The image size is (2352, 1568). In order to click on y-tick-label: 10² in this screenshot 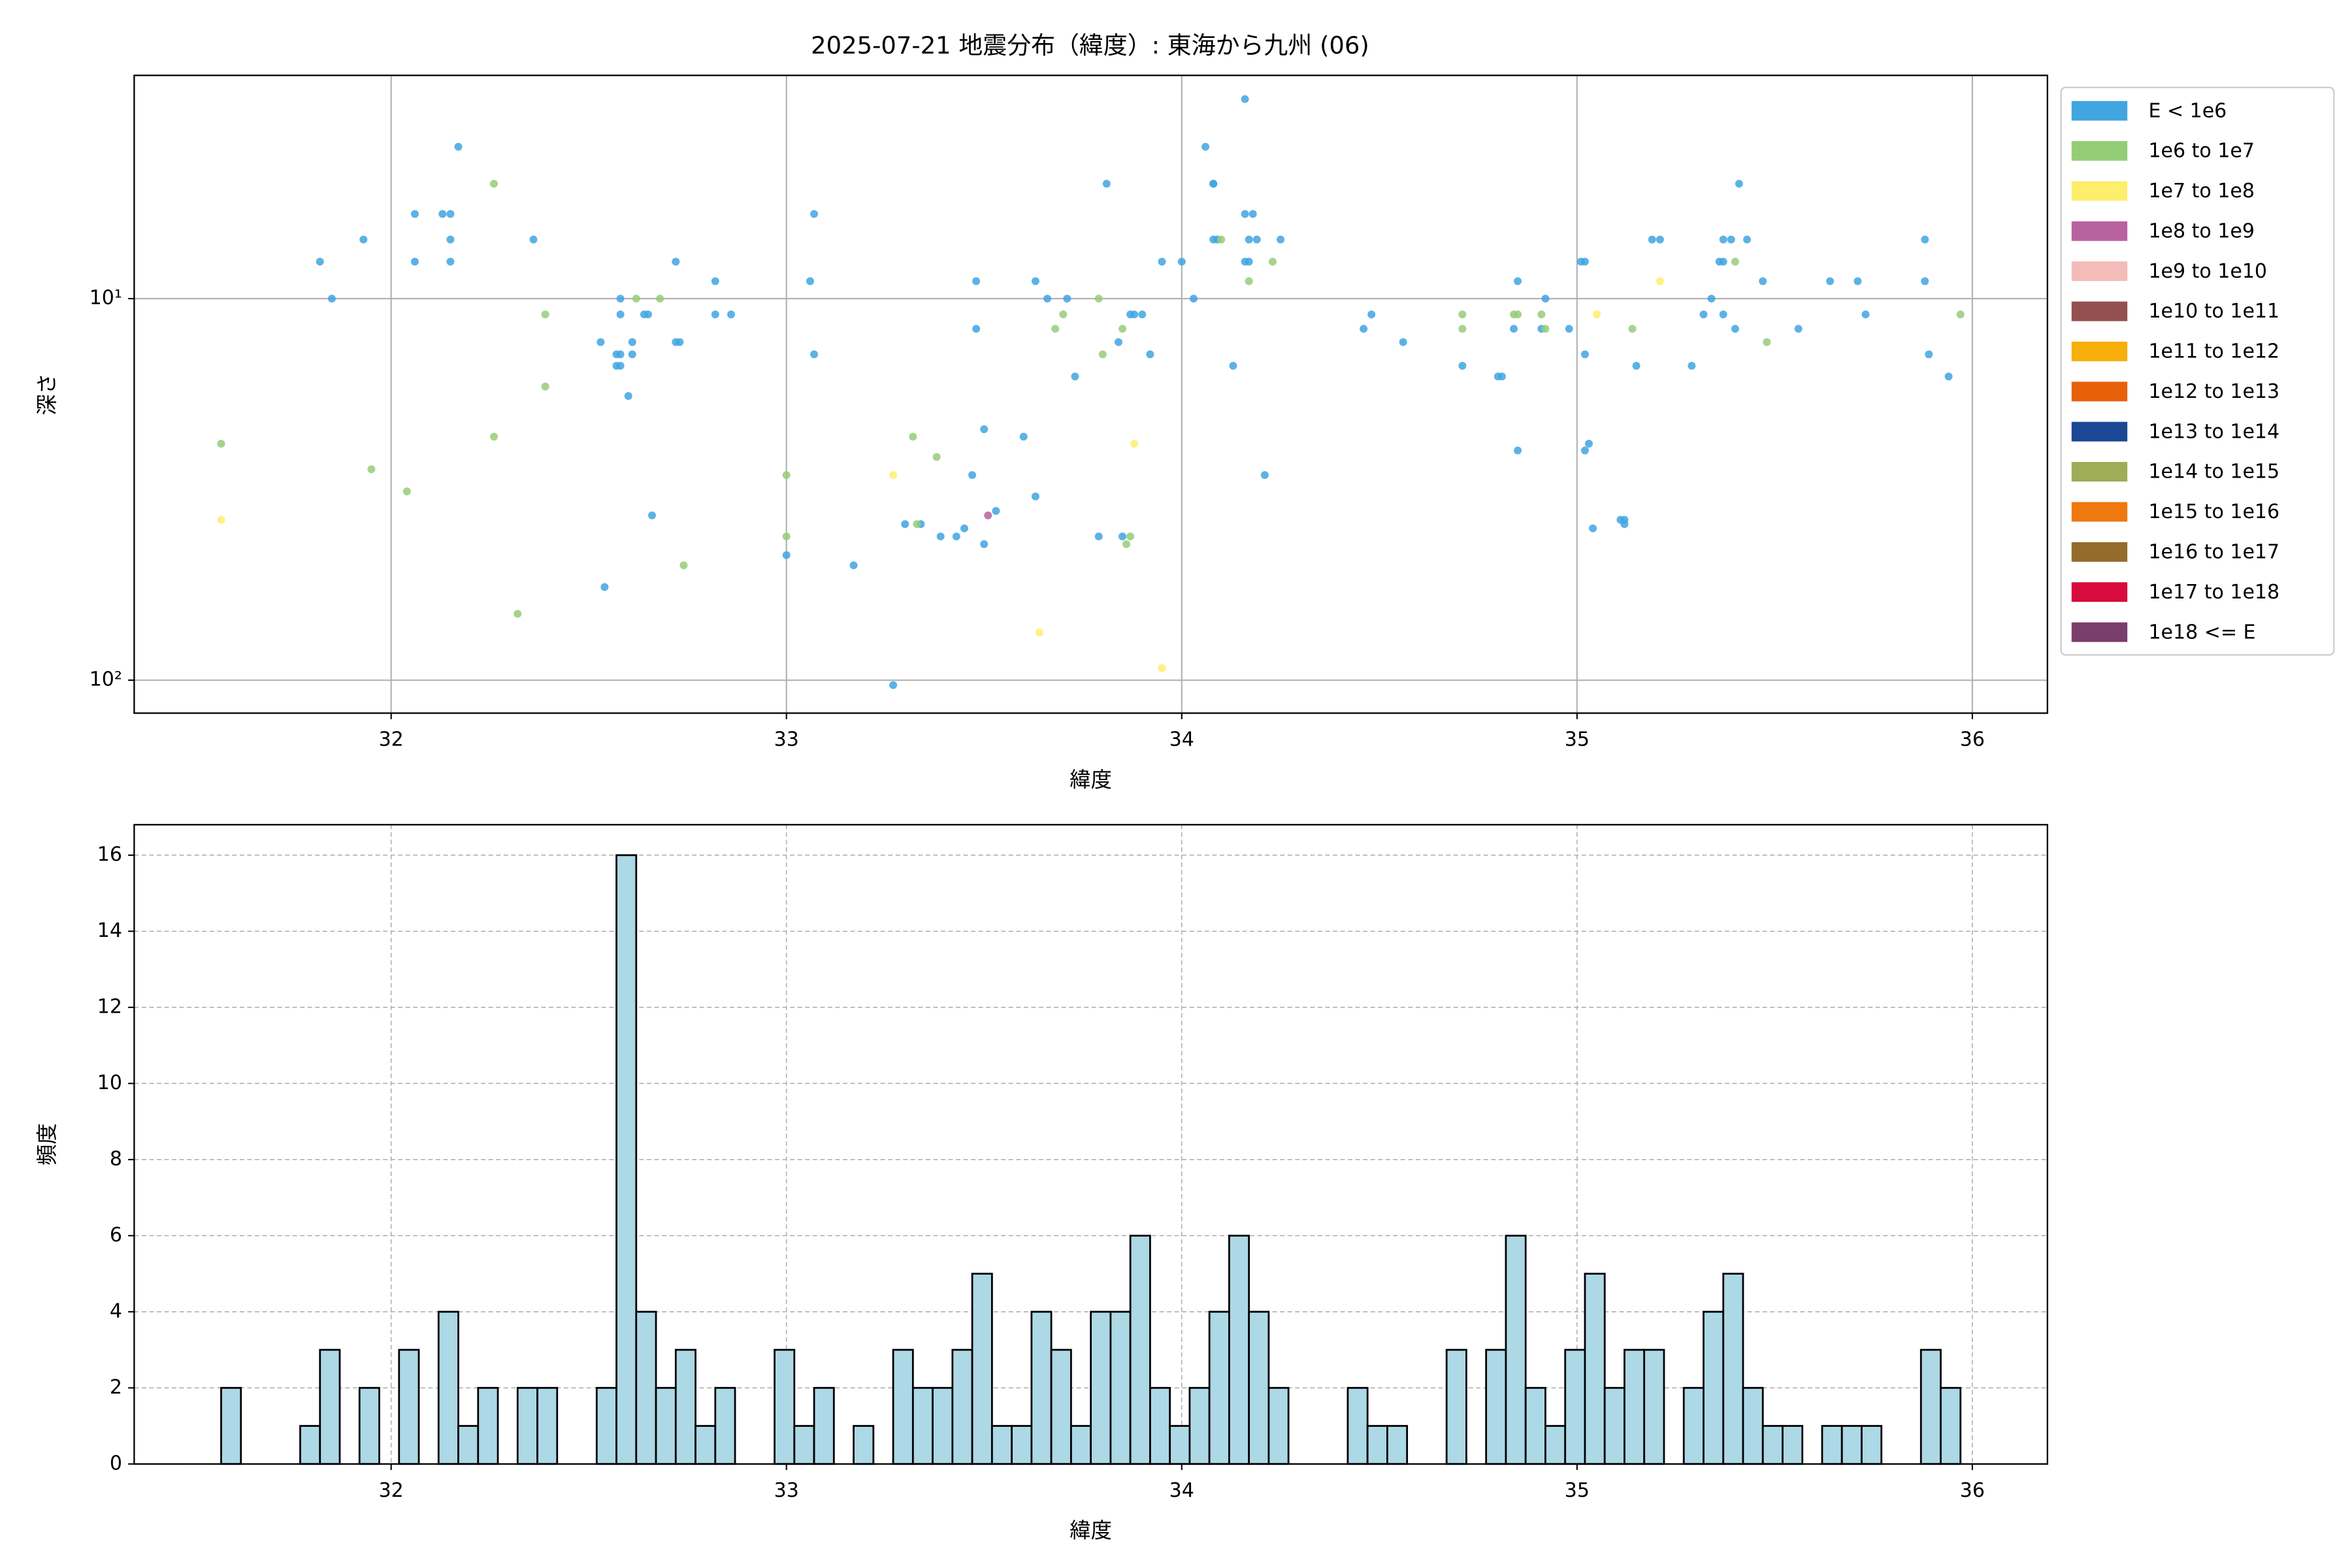, I will do `click(106, 679)`.